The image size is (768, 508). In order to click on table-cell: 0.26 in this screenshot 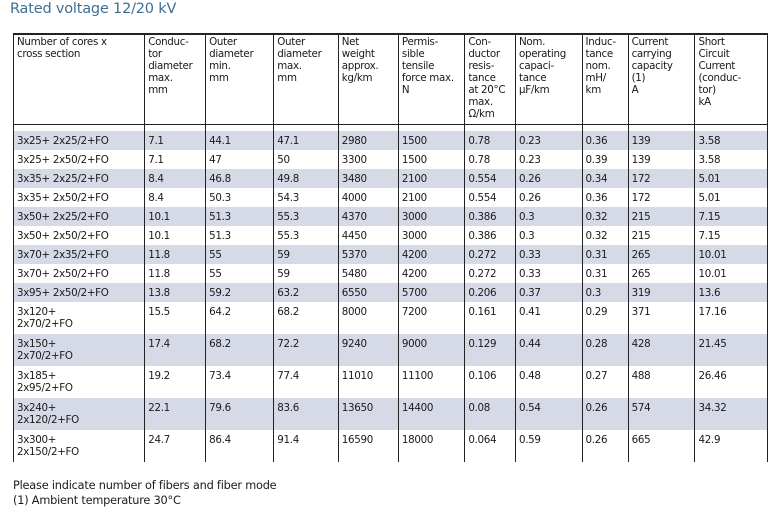, I will do `click(605, 446)`.